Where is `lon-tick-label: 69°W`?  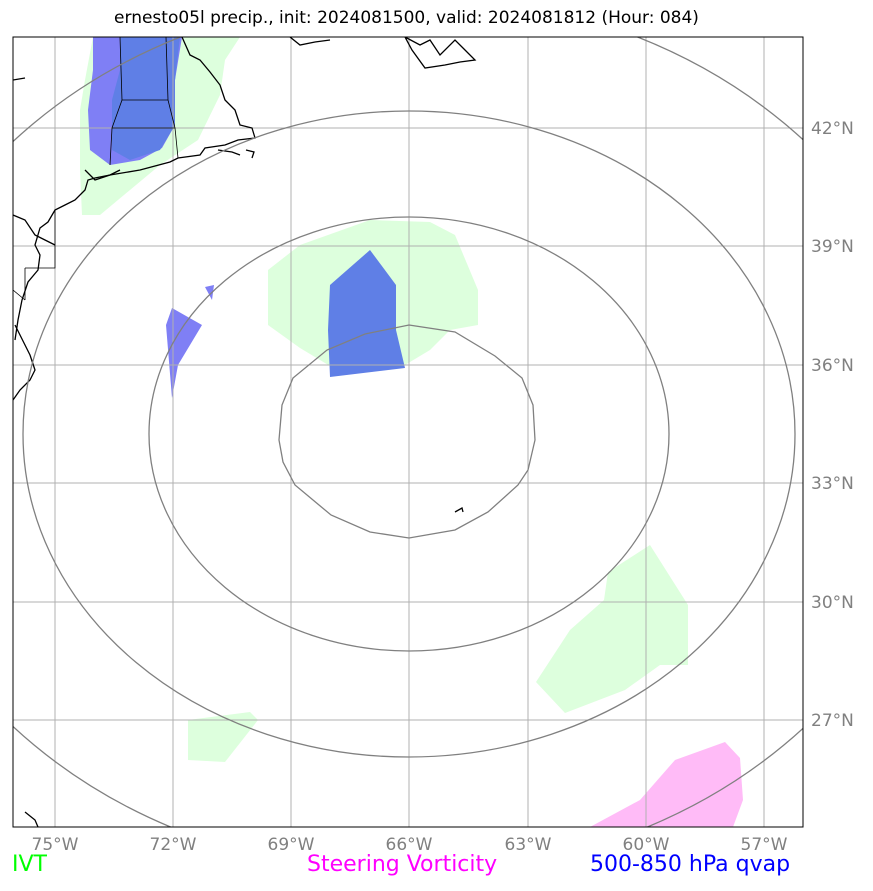
lon-tick-label: 69°W is located at coordinates (291, 845).